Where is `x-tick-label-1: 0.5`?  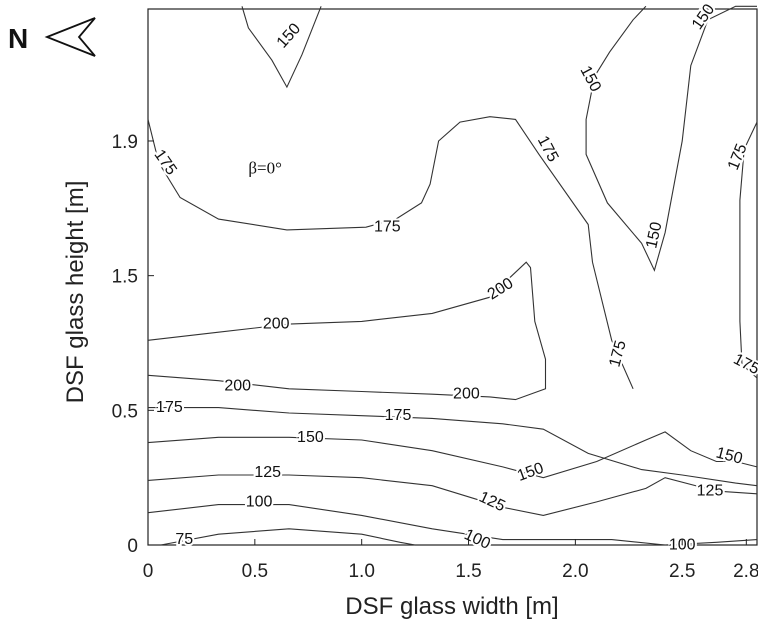 x-tick-label-1: 0.5 is located at coordinates (255, 571).